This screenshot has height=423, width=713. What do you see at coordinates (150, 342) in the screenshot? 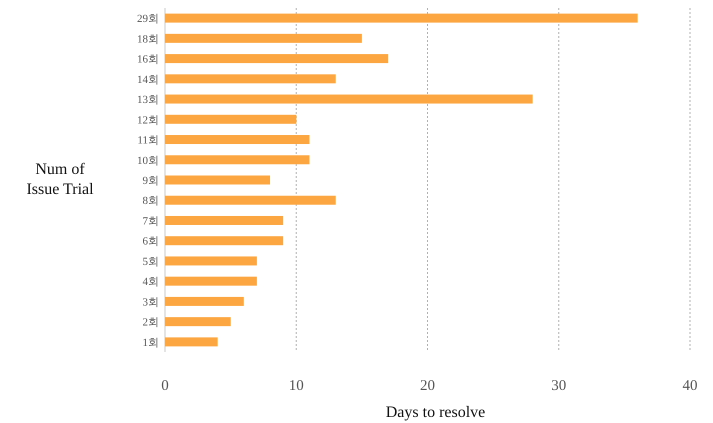
I see `y-tick-label: 1회` at bounding box center [150, 342].